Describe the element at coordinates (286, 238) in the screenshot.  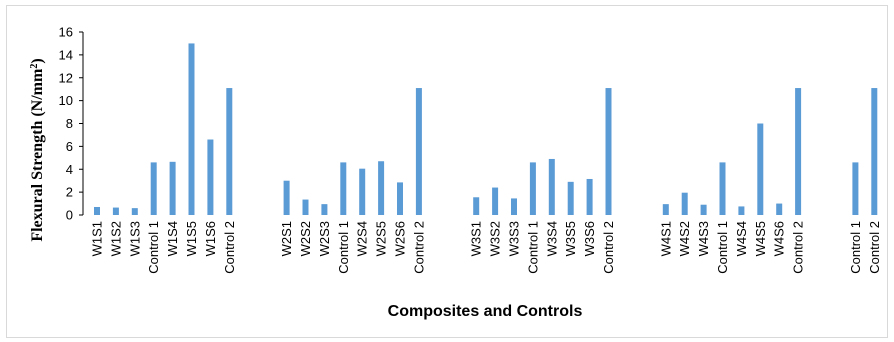
I see `x-tick-label: W2S1` at that location.